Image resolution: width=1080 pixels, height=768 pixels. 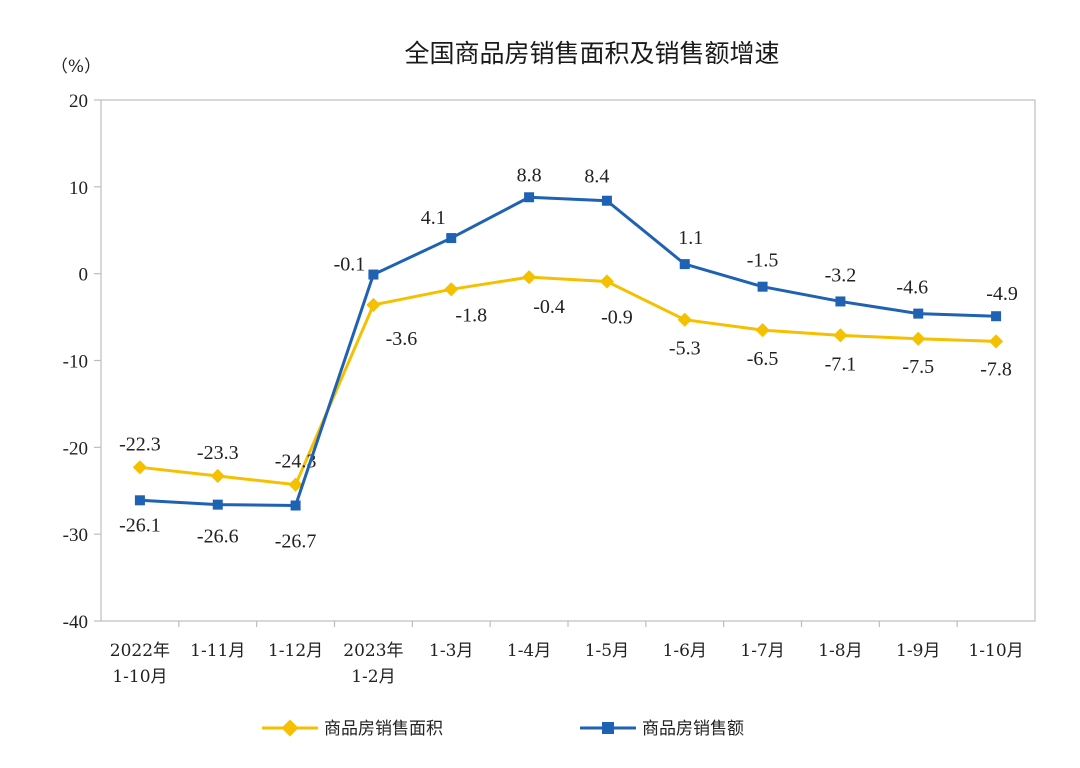 What do you see at coordinates (529, 651) in the screenshot?
I see `x-tick-label: 1-4月` at bounding box center [529, 651].